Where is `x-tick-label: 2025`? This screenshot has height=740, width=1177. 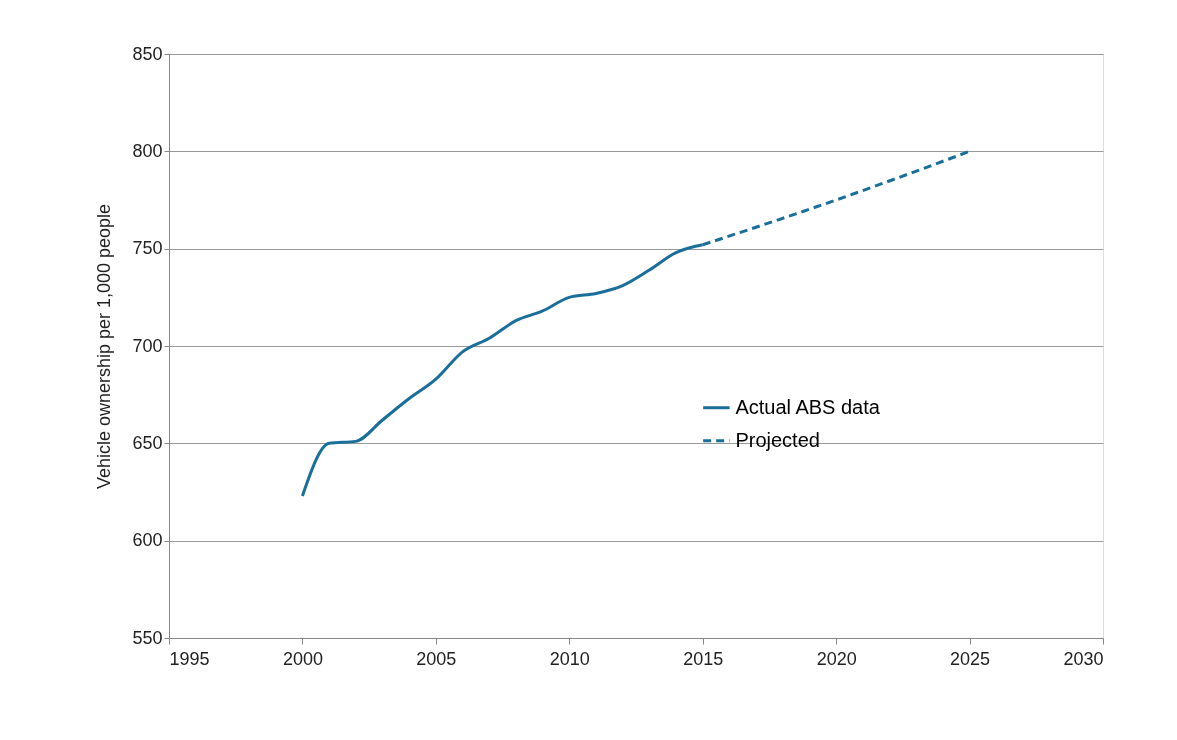
x-tick-label: 2025 is located at coordinates (970, 658).